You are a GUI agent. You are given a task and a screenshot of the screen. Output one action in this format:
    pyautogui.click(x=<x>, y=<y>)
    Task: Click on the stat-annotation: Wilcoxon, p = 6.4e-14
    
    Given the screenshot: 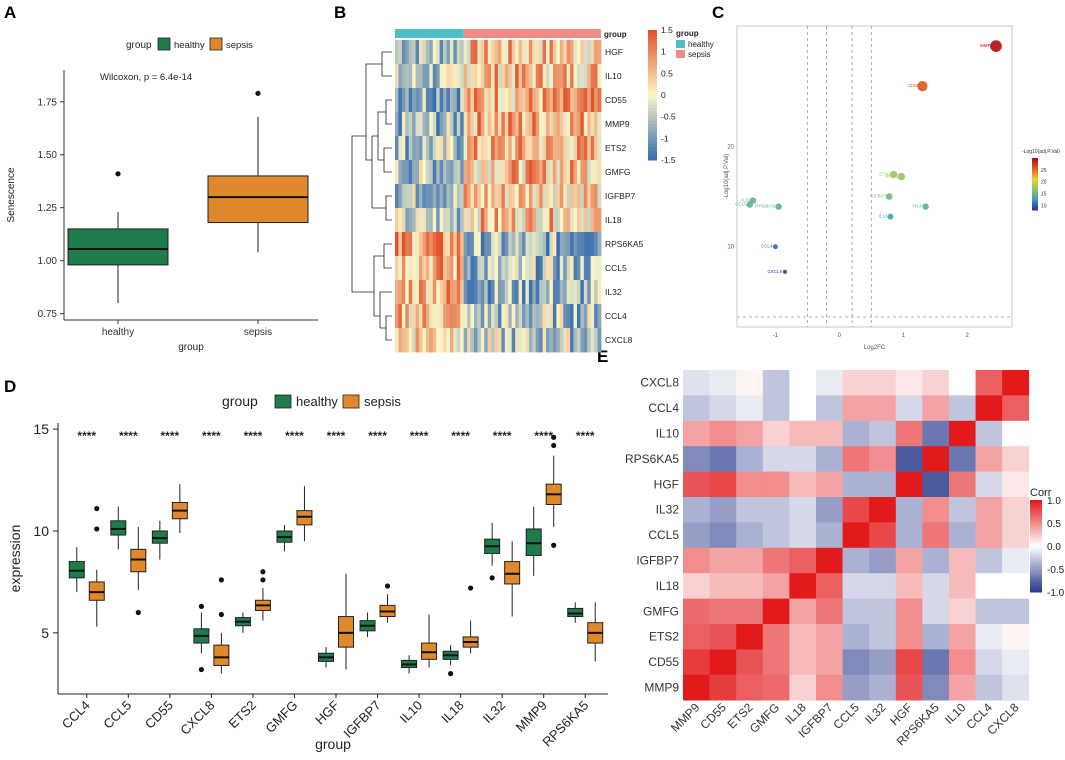 What is the action you would take?
    pyautogui.click(x=146, y=77)
    